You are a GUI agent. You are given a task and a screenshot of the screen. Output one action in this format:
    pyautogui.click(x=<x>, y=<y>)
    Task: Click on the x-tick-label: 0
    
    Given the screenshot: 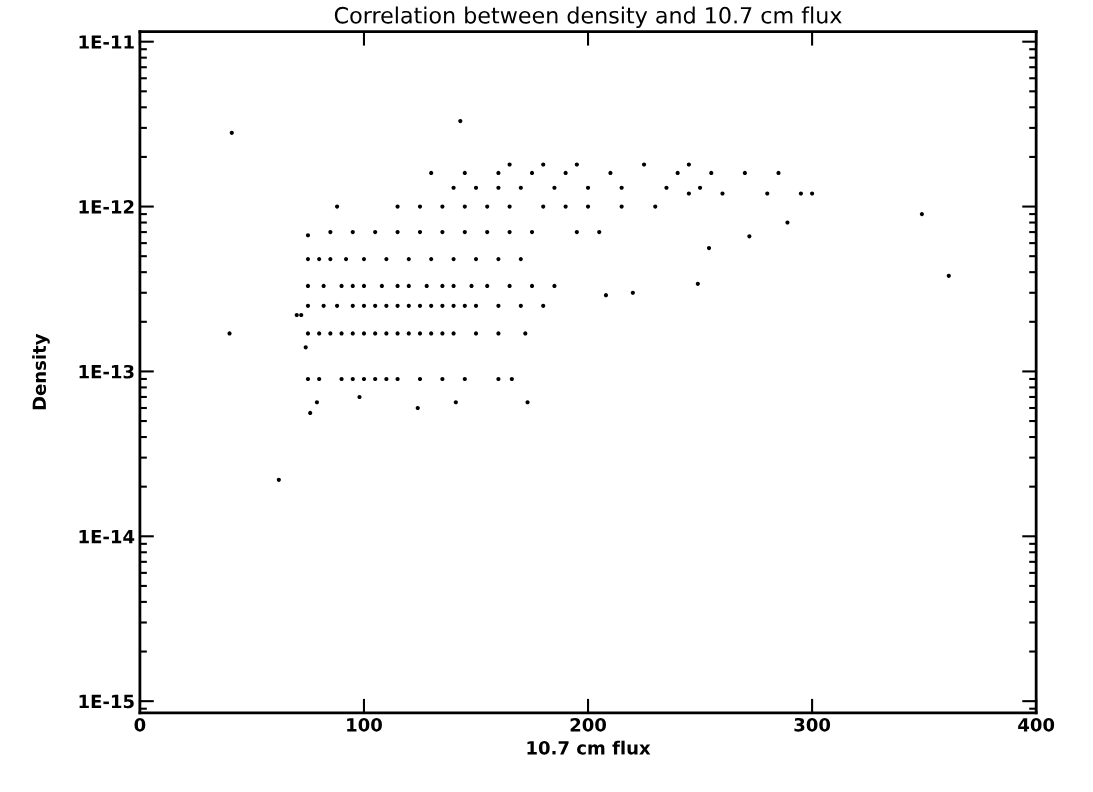 What is the action you would take?
    pyautogui.click(x=140, y=724)
    